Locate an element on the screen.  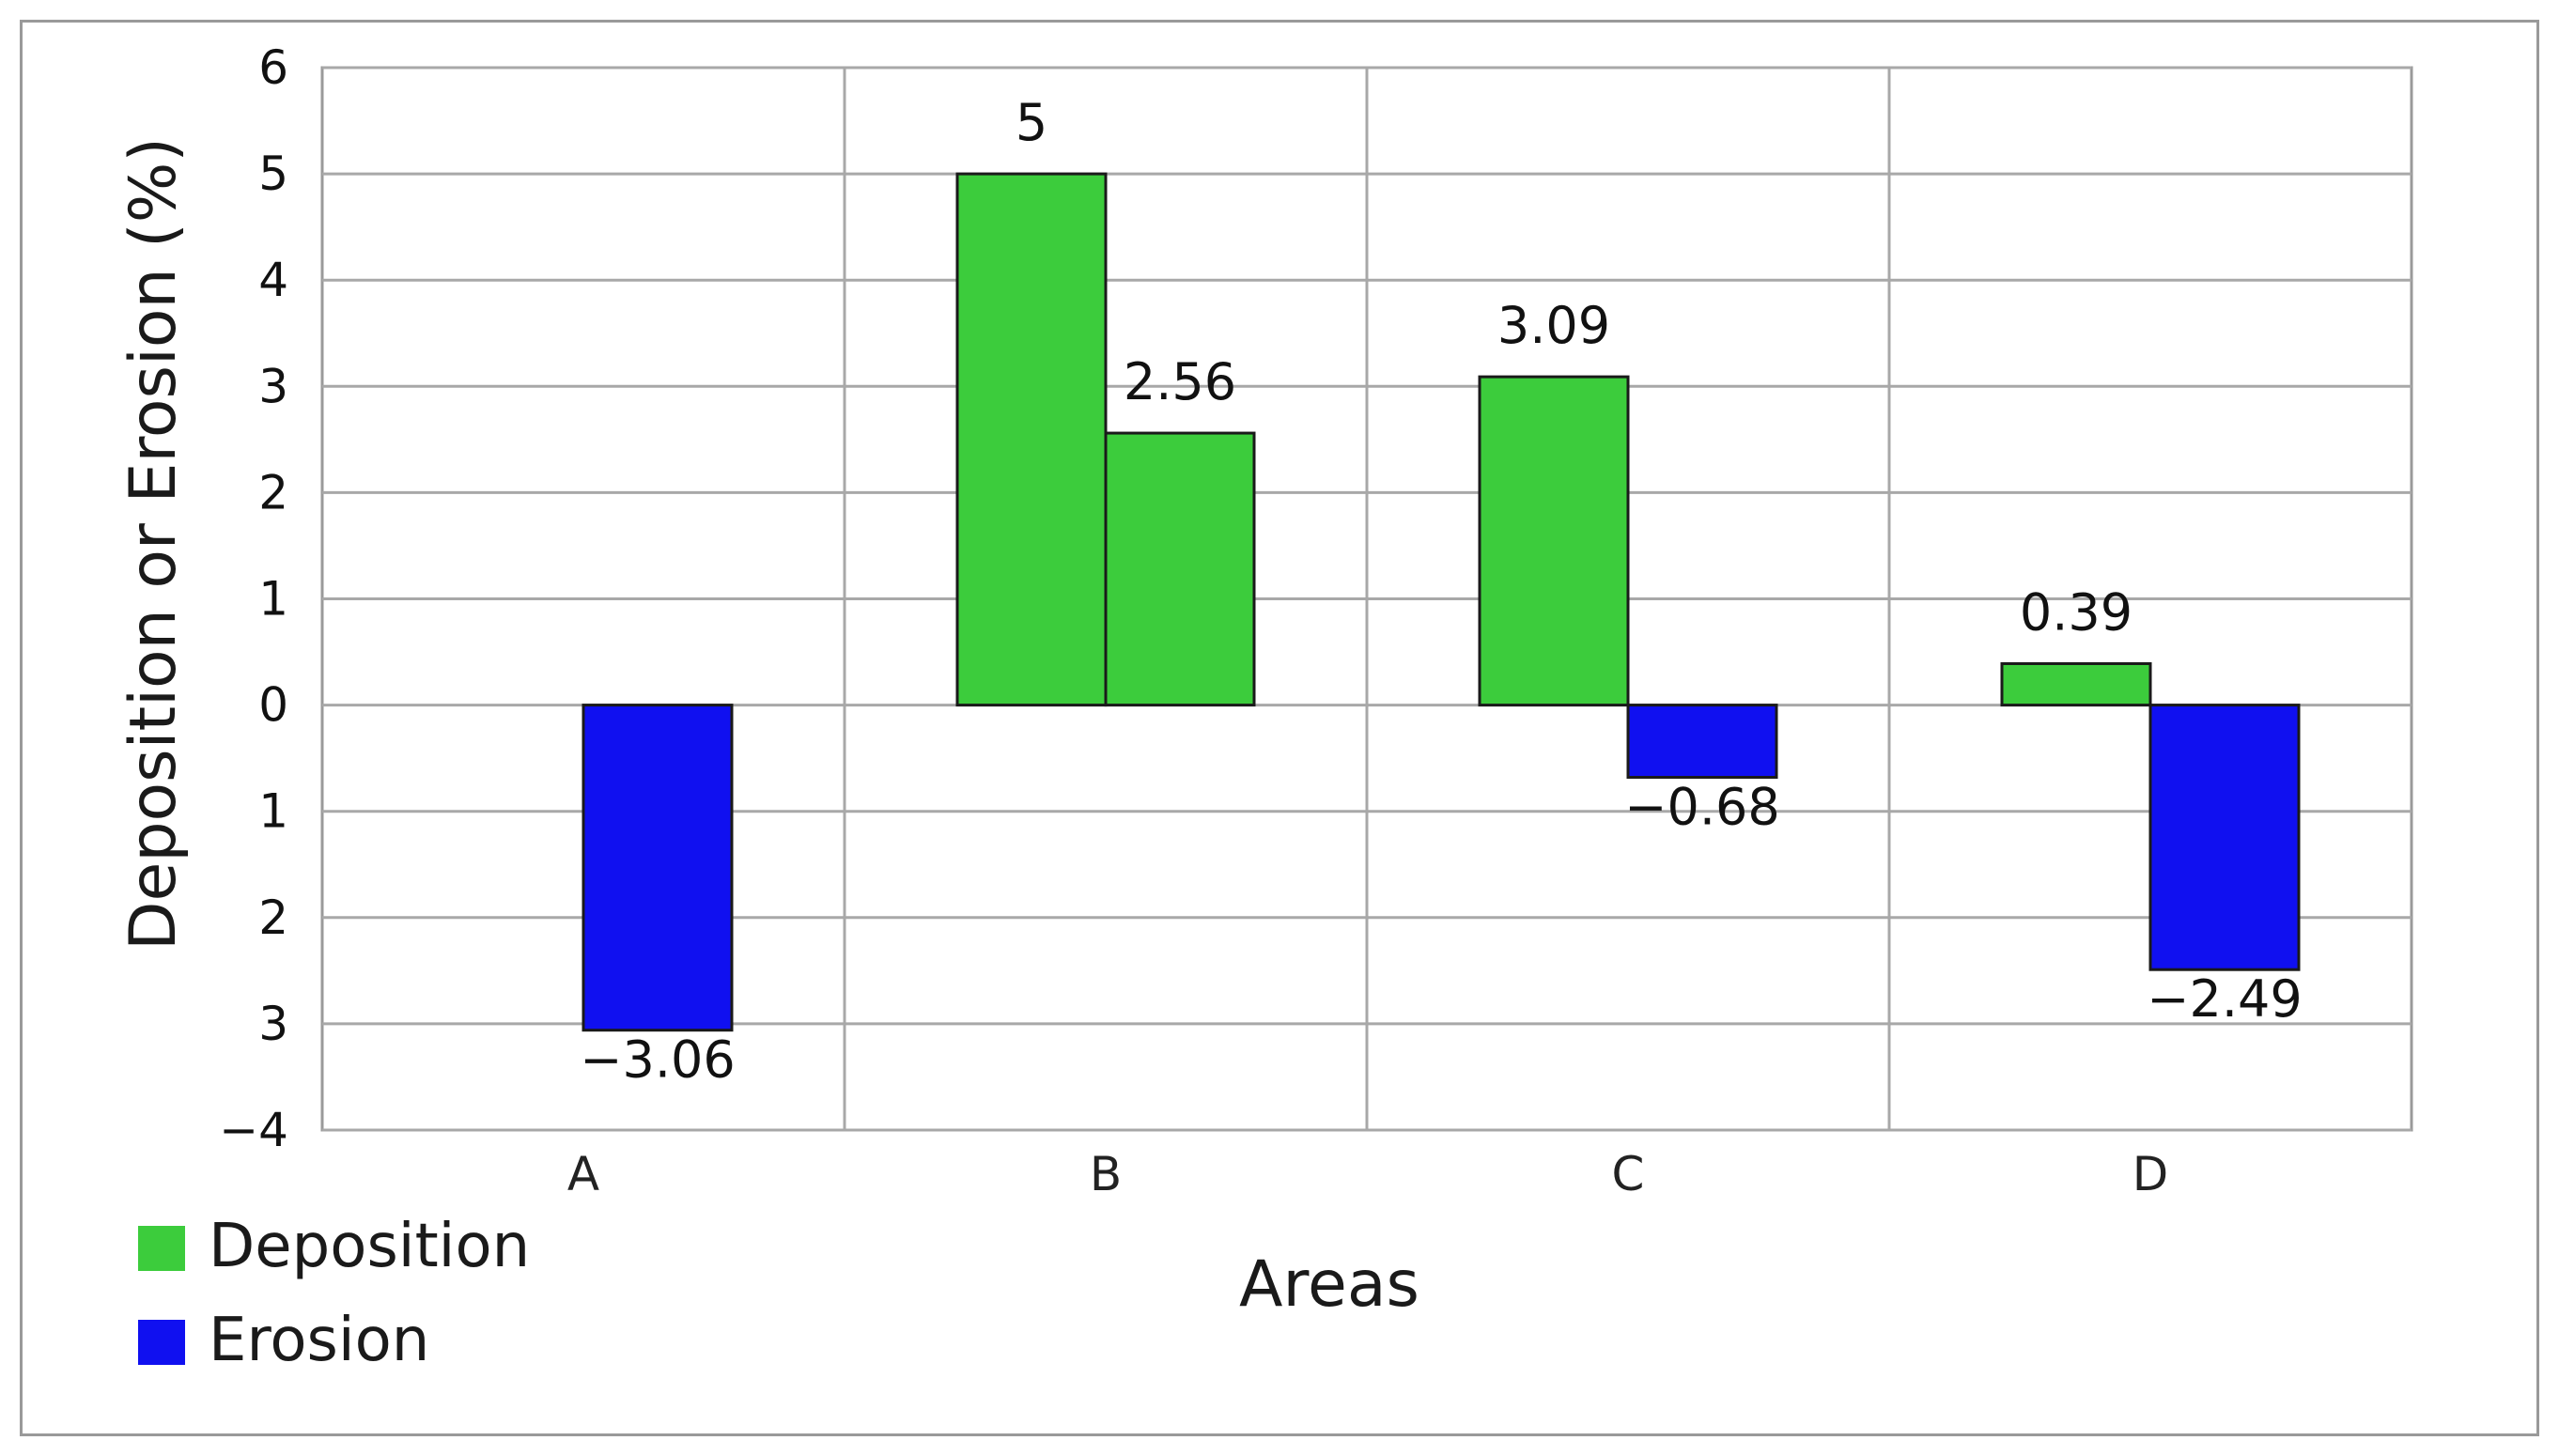
bar-a-erosion is located at coordinates (658, 868).